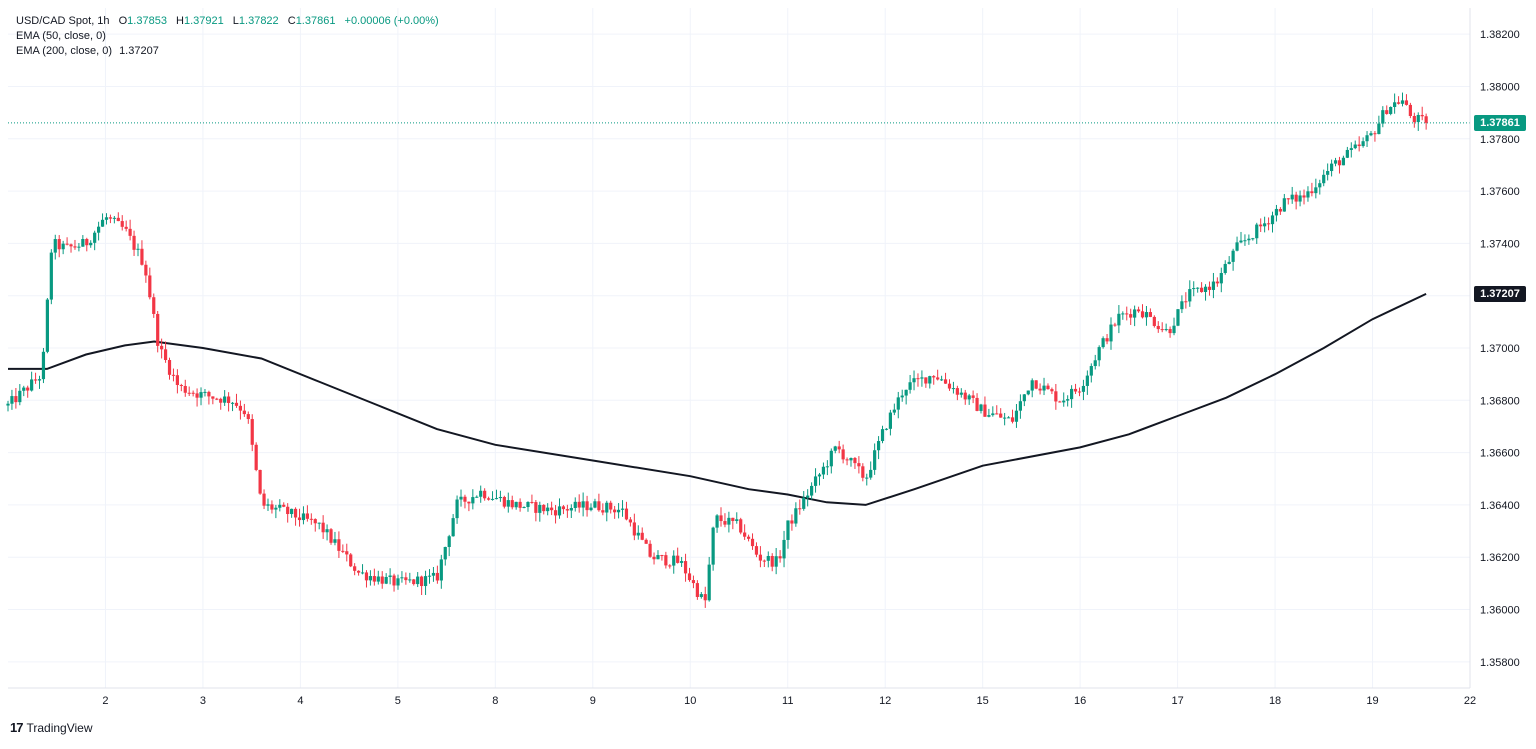 The height and width of the screenshot is (749, 1536). What do you see at coordinates (690, 701) in the screenshot?
I see `x-tick-label: 10` at bounding box center [690, 701].